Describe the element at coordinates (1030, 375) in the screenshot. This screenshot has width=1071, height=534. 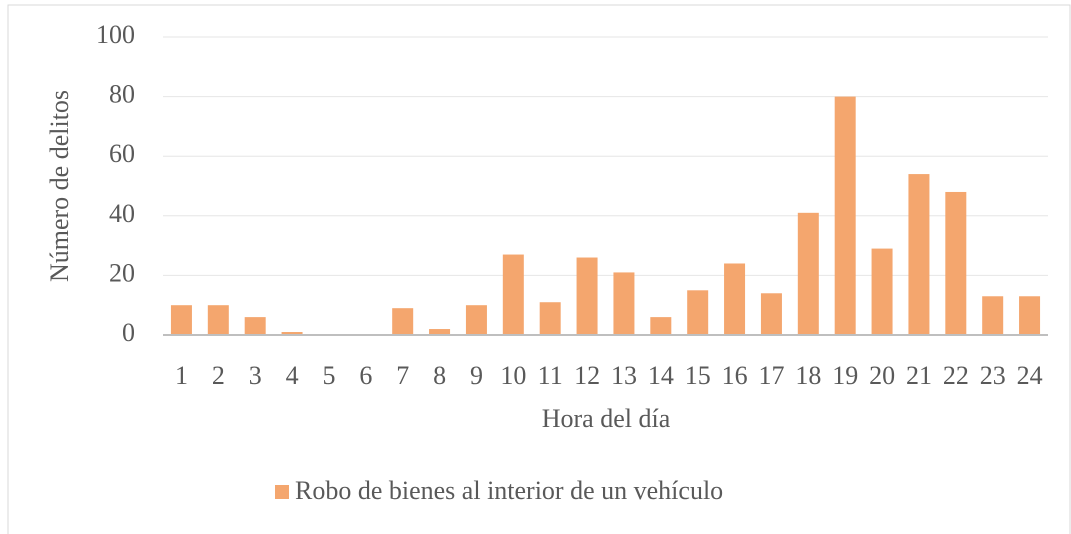
I see `x-tick-label: 24` at that location.